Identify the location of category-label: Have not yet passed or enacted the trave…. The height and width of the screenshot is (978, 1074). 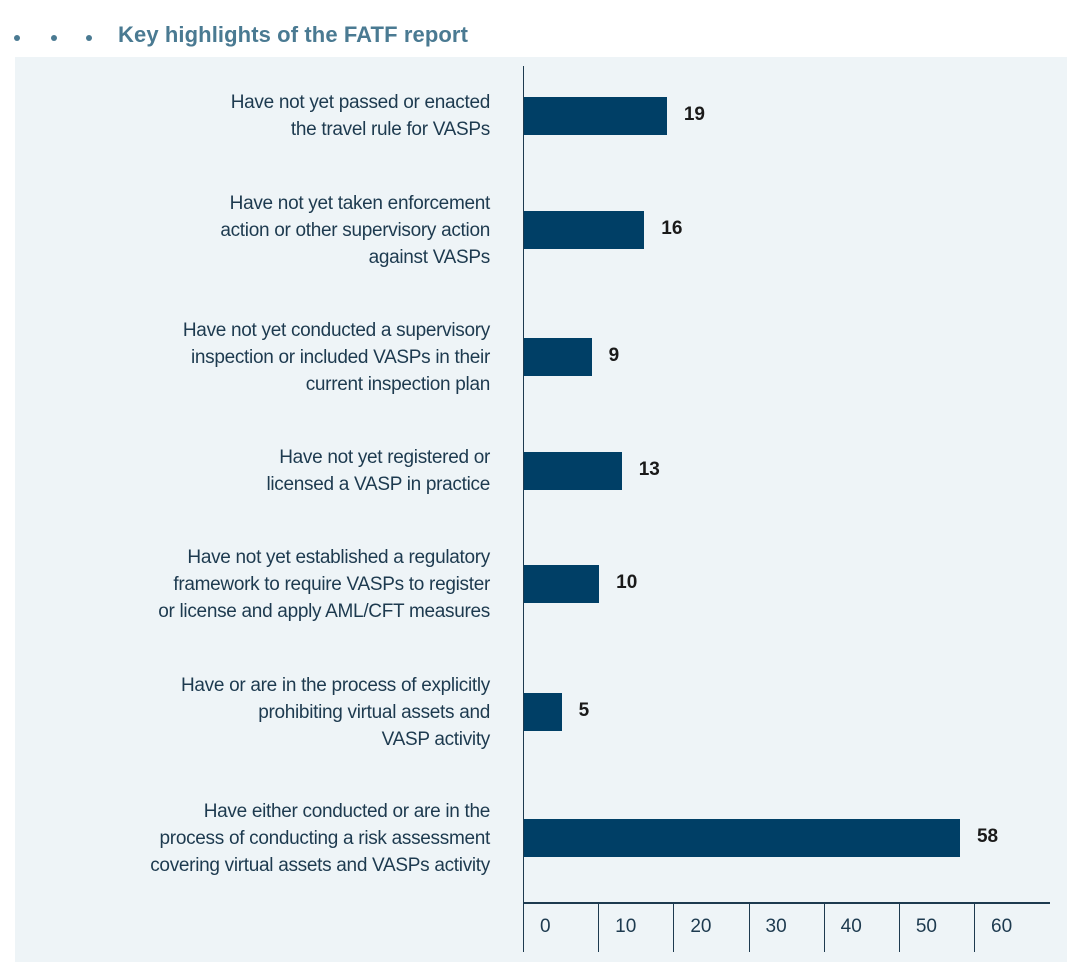
(360, 116).